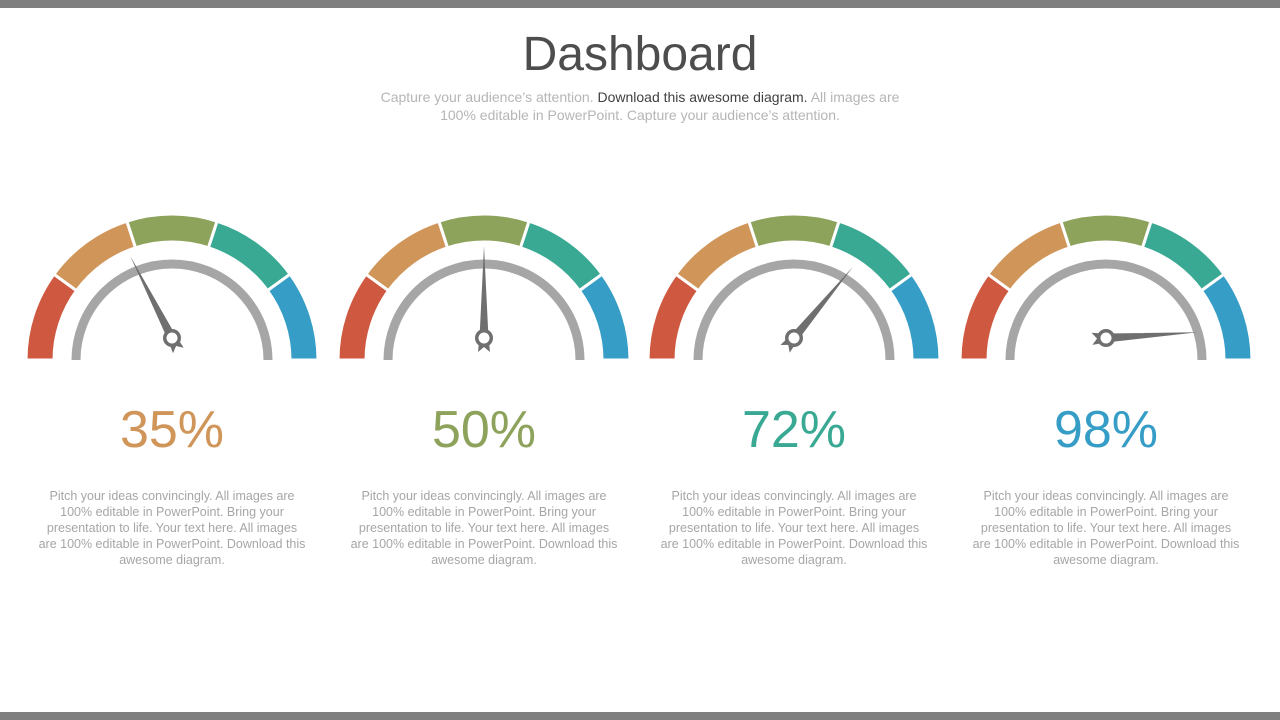  Describe the element at coordinates (489, 97) in the screenshot. I see `subtitle-text-1: Capture your audience’s attention.` at that location.